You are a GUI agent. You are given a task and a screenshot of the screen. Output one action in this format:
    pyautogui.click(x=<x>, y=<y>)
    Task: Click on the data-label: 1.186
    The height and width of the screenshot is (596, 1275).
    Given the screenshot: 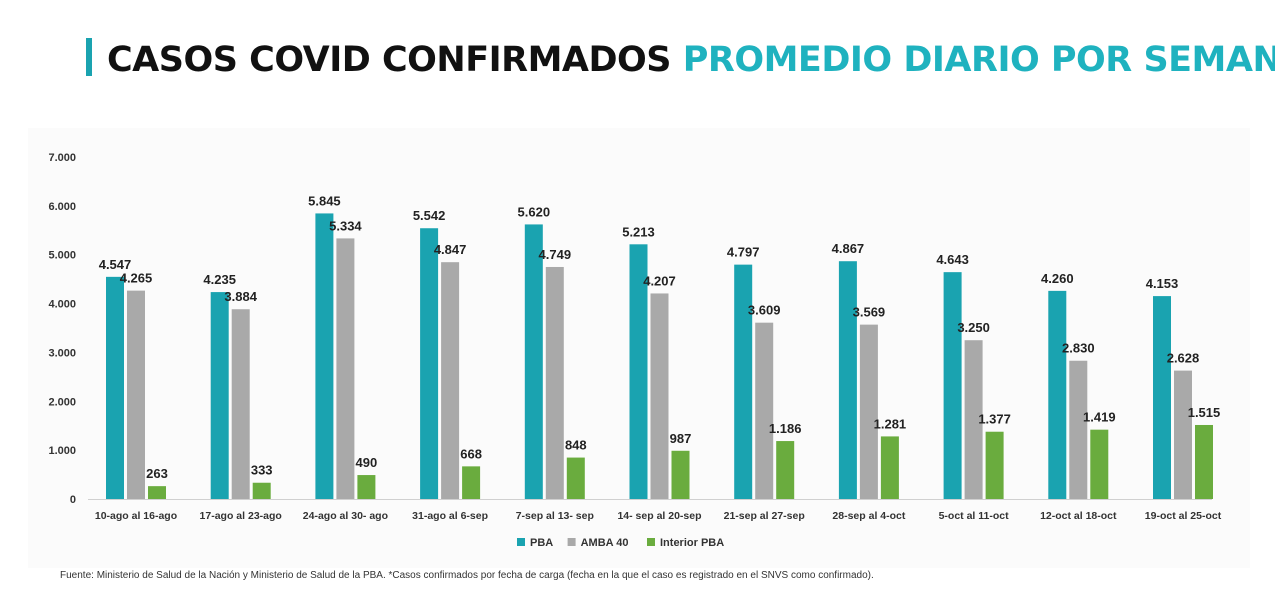 What is the action you would take?
    pyautogui.click(x=785, y=428)
    